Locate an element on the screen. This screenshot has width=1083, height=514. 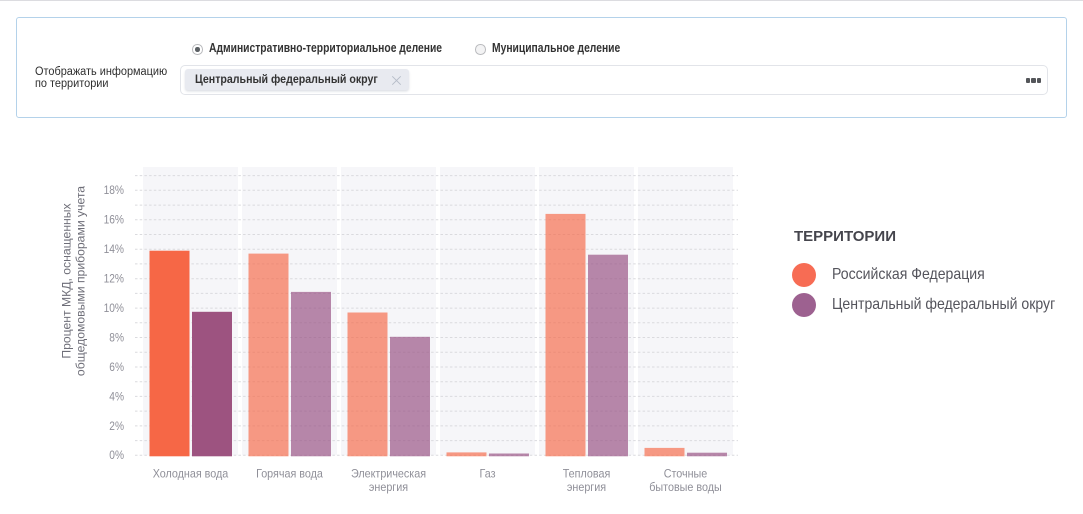
svg-text: Сточные is located at coordinates (686, 474).